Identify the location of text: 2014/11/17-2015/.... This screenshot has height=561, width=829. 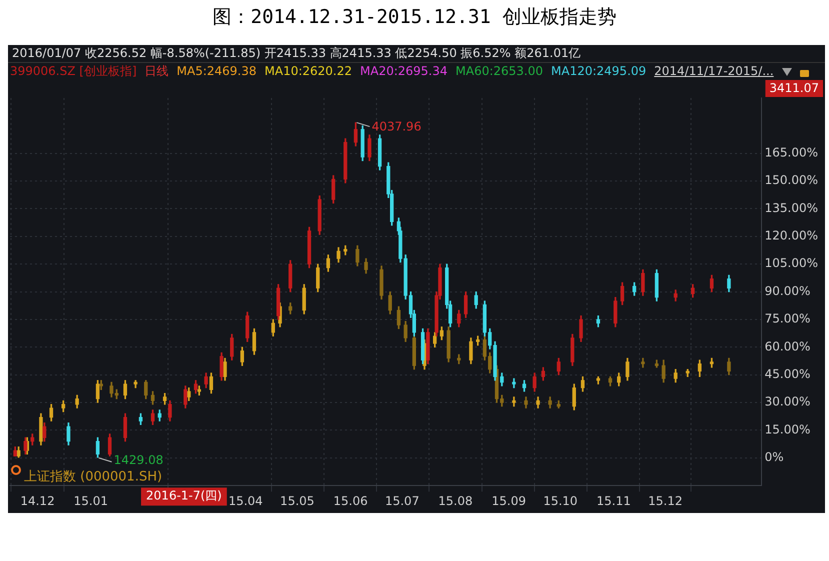
(714, 71).